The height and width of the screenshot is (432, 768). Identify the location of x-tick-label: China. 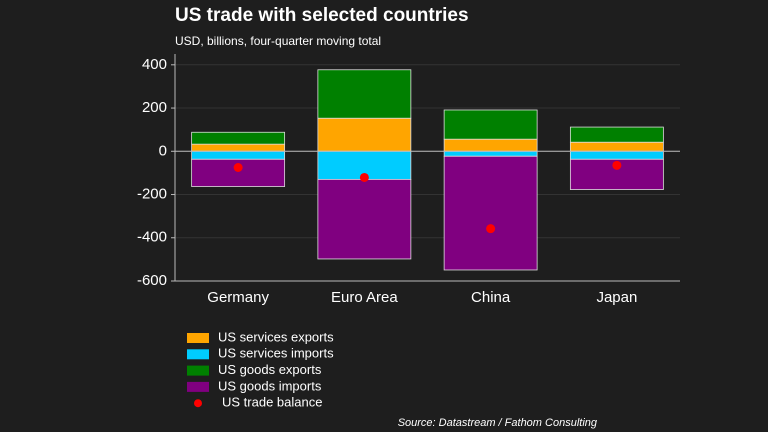
(491, 297).